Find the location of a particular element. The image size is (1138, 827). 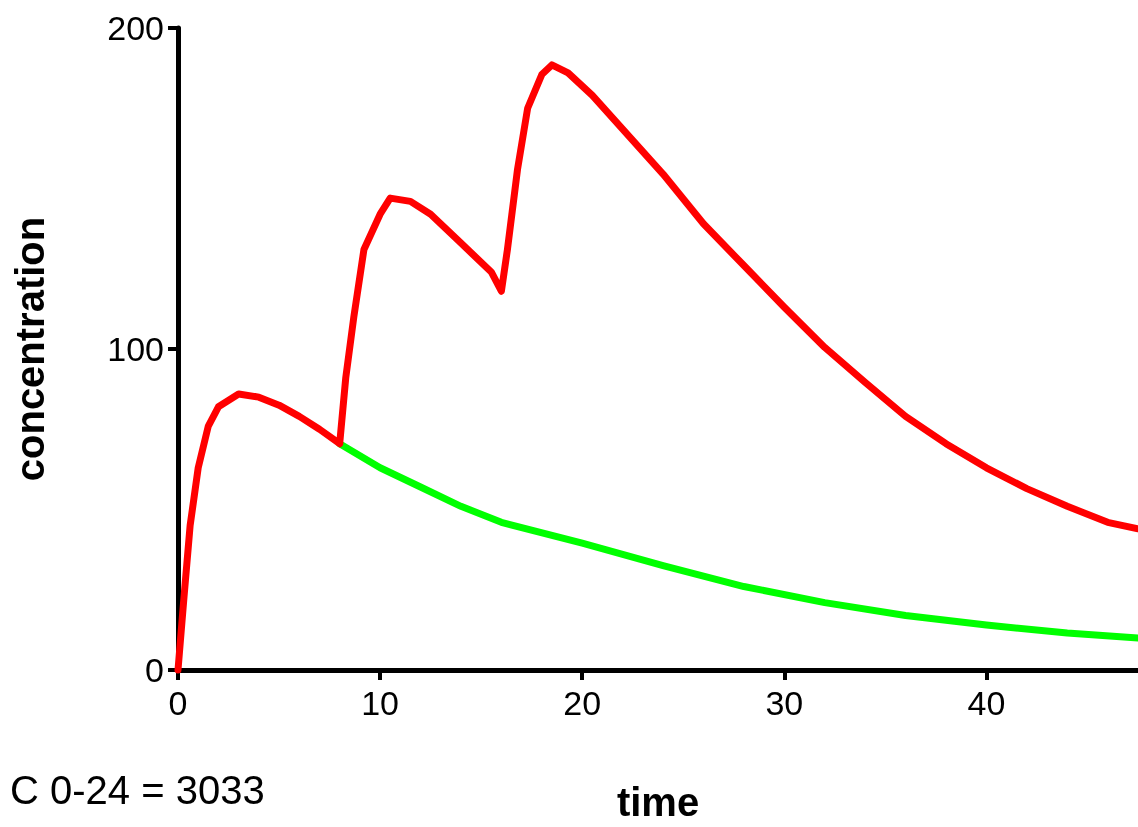

x-tick-label: 0 is located at coordinates (178, 703).